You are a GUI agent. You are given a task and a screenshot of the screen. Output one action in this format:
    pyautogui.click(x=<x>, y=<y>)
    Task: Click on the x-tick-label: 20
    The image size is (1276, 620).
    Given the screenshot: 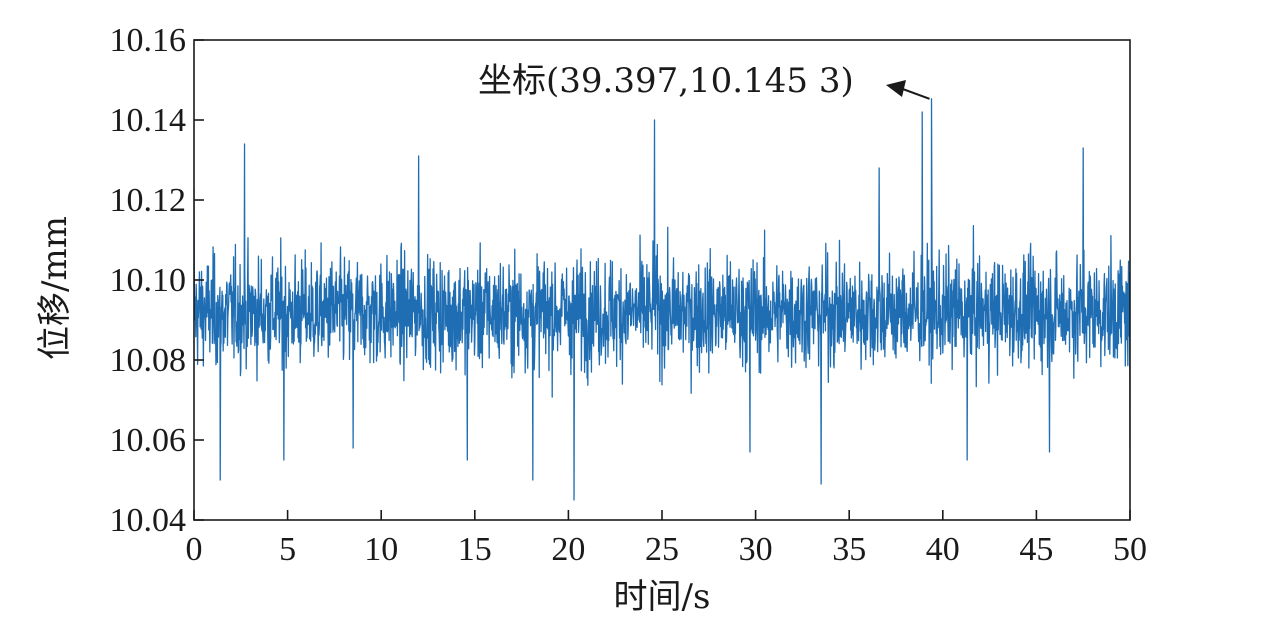 What is the action you would take?
    pyautogui.click(x=568, y=549)
    